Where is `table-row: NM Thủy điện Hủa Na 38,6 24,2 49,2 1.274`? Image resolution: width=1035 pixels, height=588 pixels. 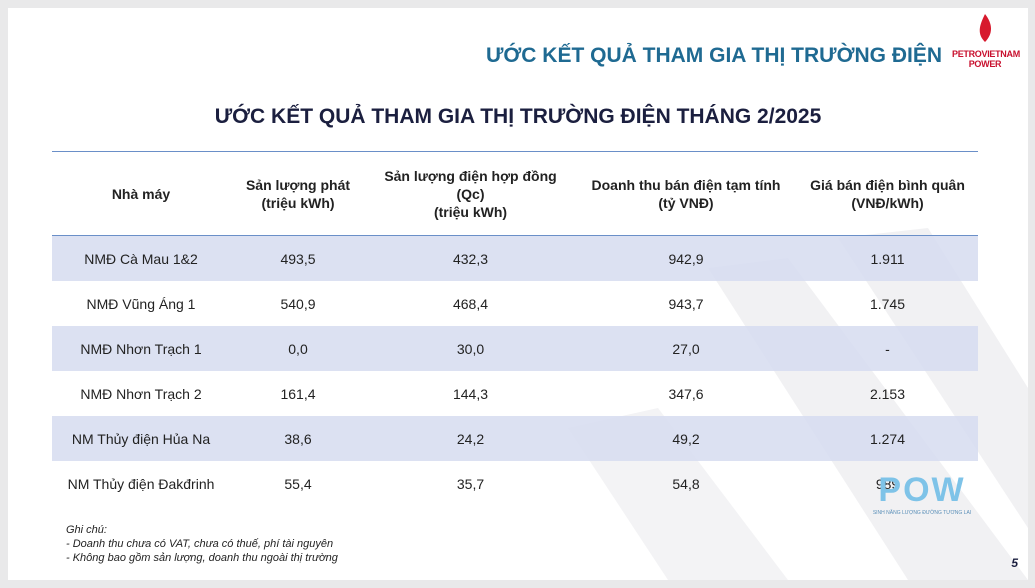 table-row: NM Thủy điện Hủa Na 38,6 24,2 49,2 1.274 is located at coordinates (515, 438).